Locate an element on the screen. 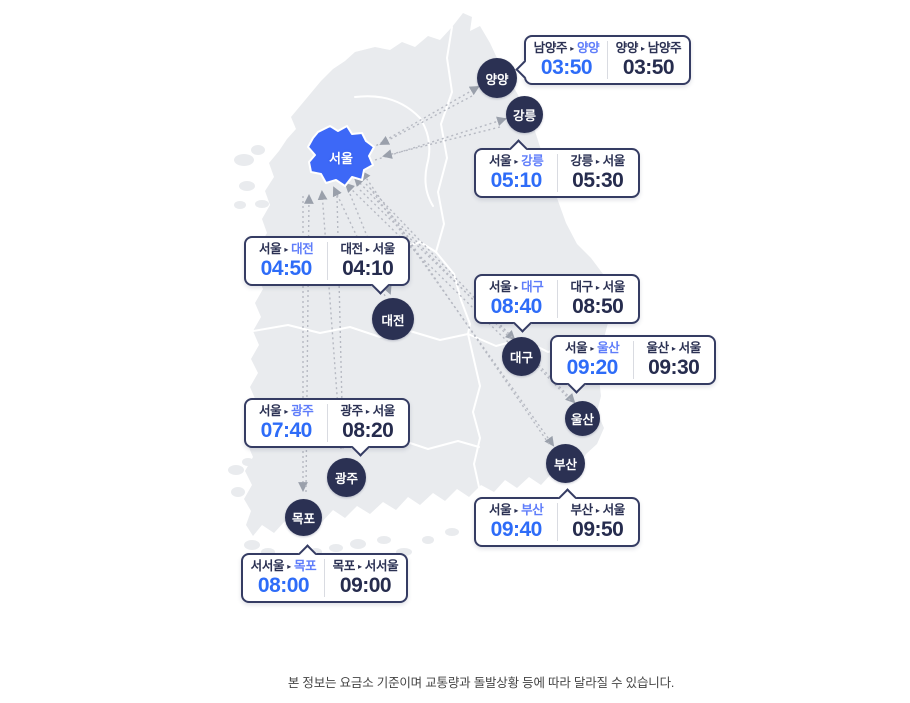  route-to: 대구 is located at coordinates (532, 287).